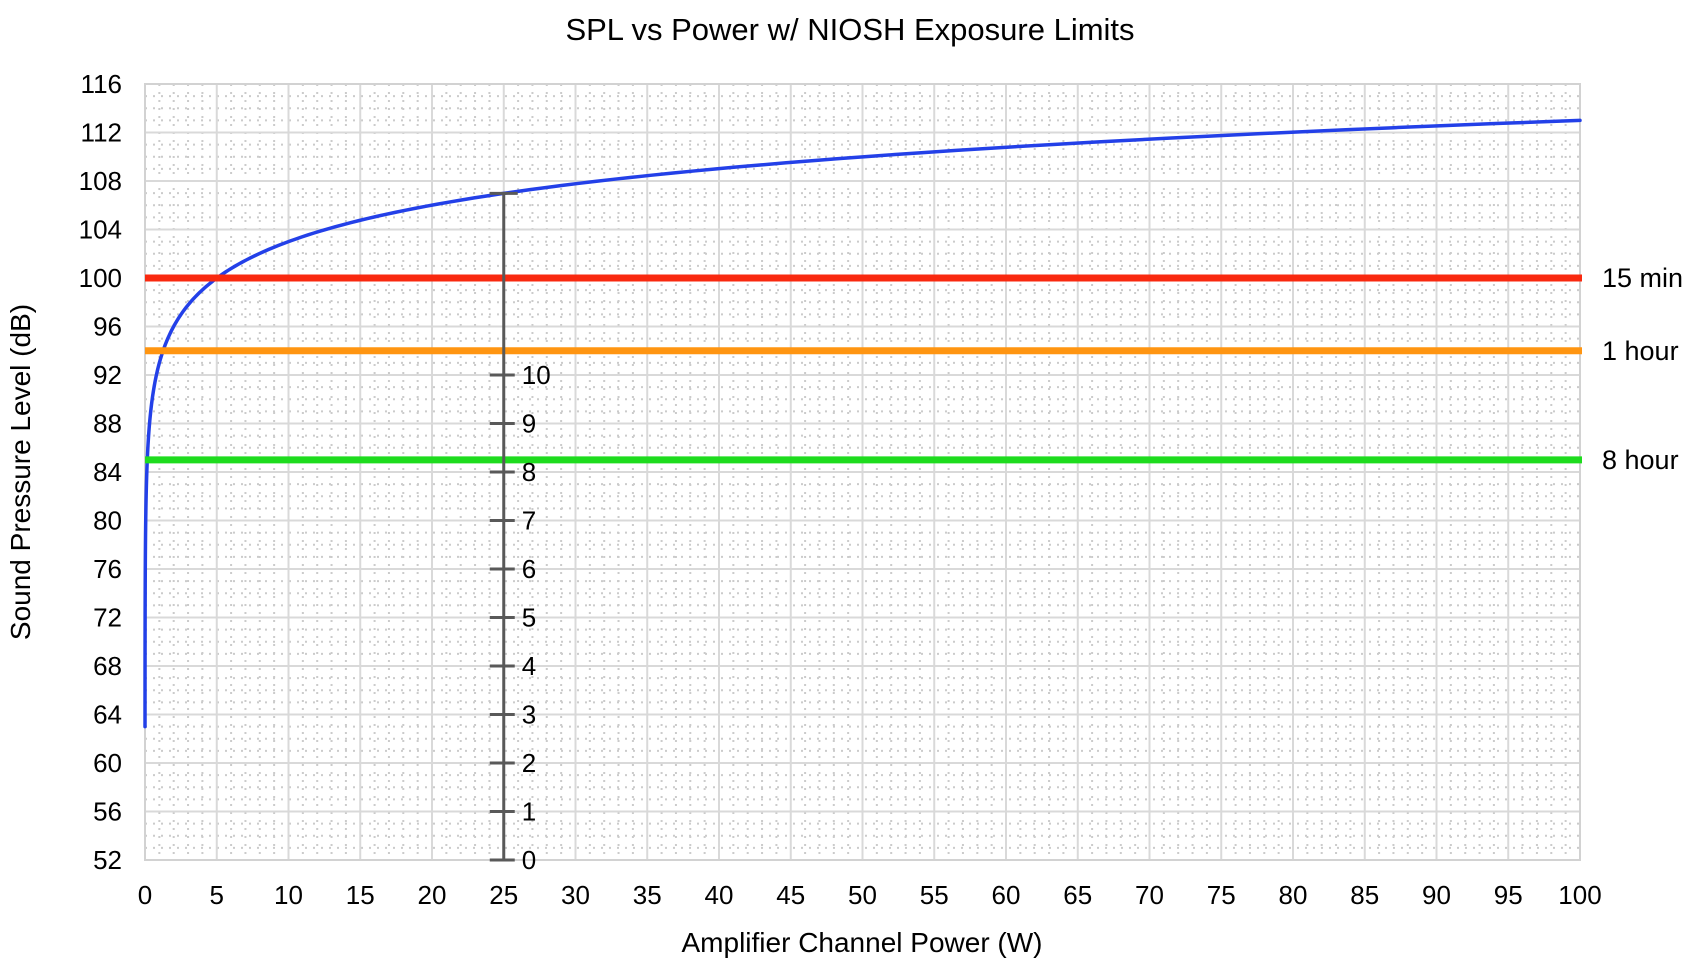  What do you see at coordinates (529, 618) in the screenshot?
I see `secondary-axis-tick-label: 5` at bounding box center [529, 618].